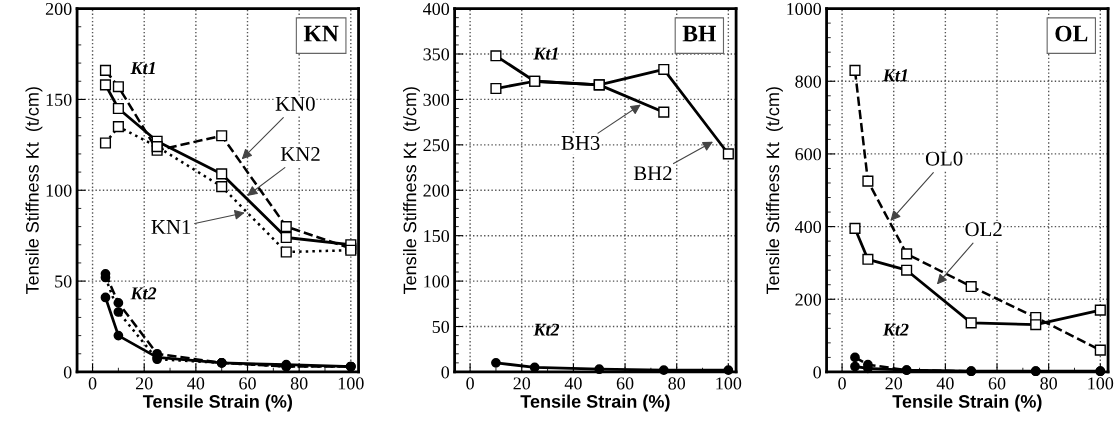  Describe the element at coordinates (1071, 33) in the screenshot. I see `text: OL` at that location.